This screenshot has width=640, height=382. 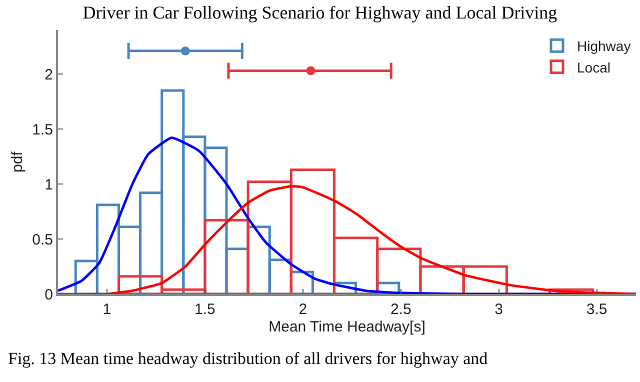 What do you see at coordinates (205, 309) in the screenshot?
I see `x-tick-label: 1.5` at bounding box center [205, 309].